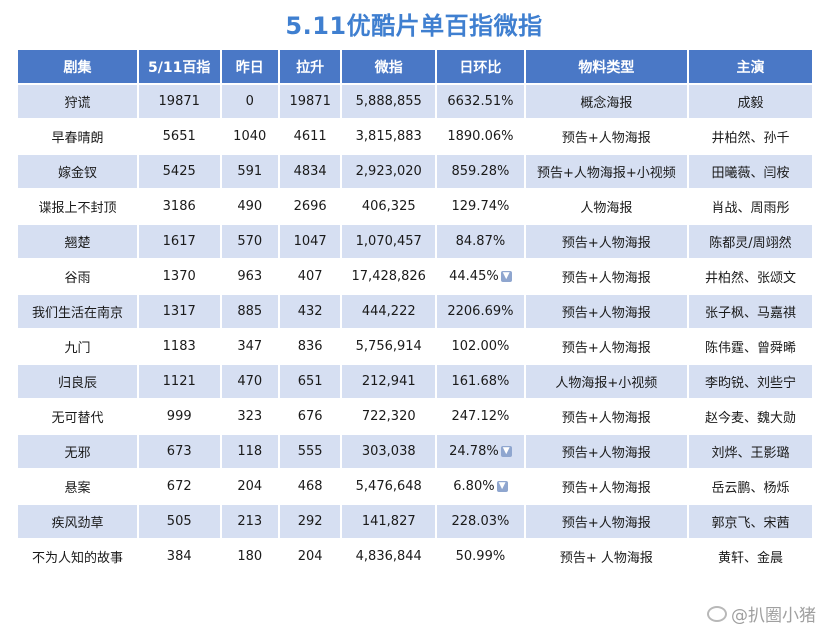 This screenshot has height=632, width=828. What do you see at coordinates (480, 206) in the screenshot?
I see `cell-dod-text: 129.74%` at bounding box center [480, 206].